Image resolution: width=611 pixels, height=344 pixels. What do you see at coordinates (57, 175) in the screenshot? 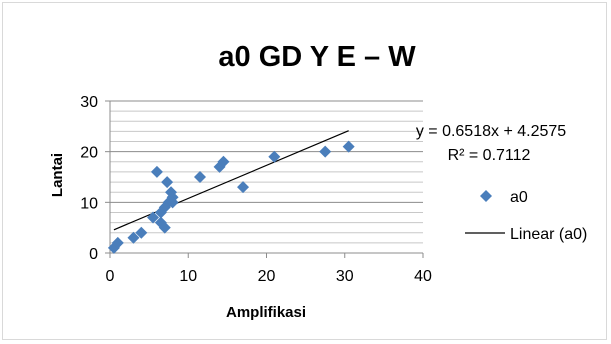
I see `y-axis-title: Lantai` at bounding box center [57, 175].